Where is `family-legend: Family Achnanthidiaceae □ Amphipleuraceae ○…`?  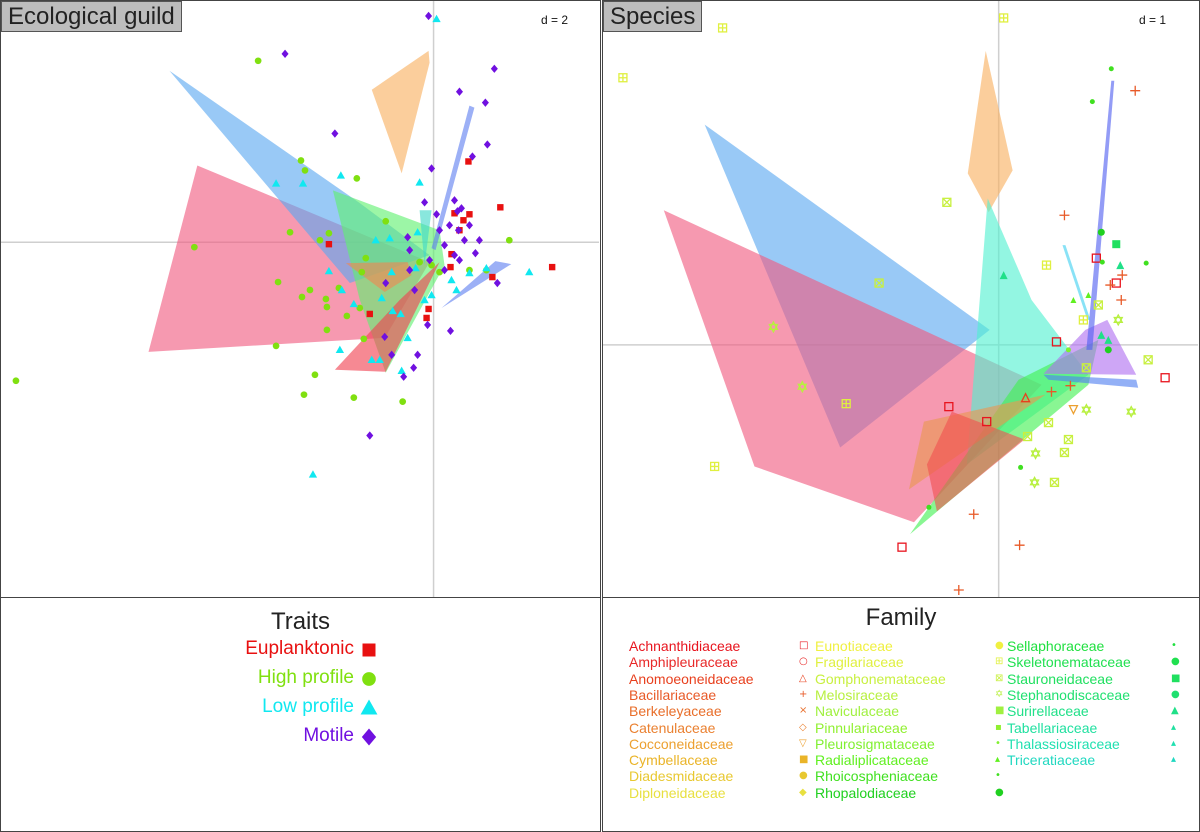
family-legend: Family Achnanthidiaceae □ Amphipleuraceae ○… is located at coordinates (901, 714).